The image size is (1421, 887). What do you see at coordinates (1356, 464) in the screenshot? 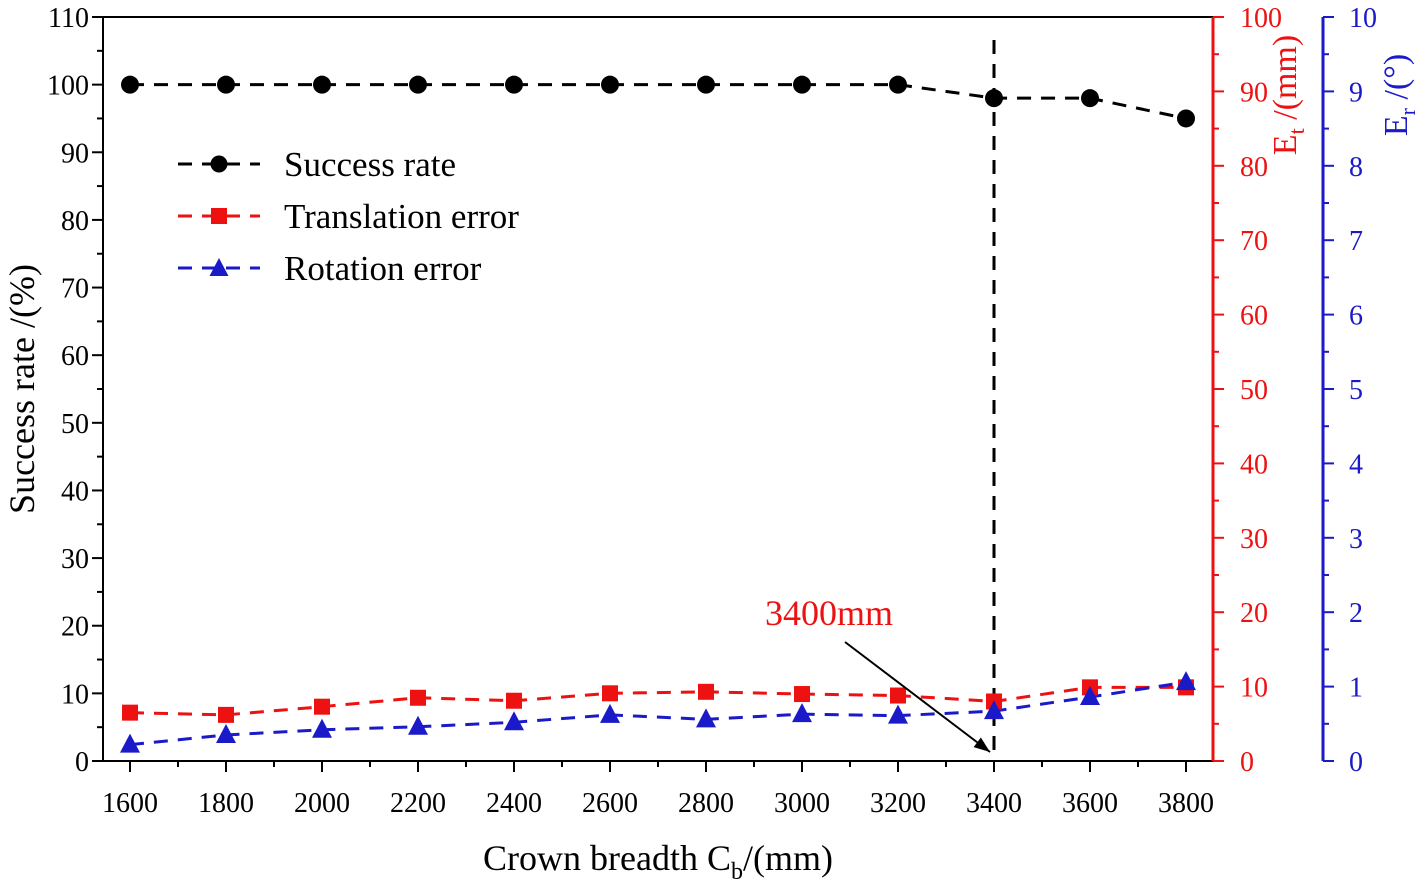
I see `y-right2-tick-label: 4` at bounding box center [1356, 464].